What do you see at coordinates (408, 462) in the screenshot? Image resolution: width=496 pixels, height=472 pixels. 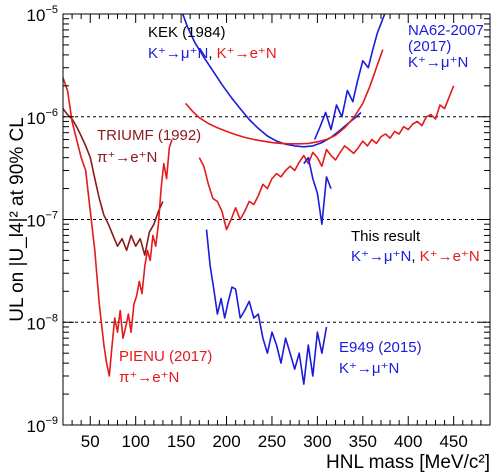 I see `x-axis-label: HNL mass [MeV/c²]` at bounding box center [408, 462].